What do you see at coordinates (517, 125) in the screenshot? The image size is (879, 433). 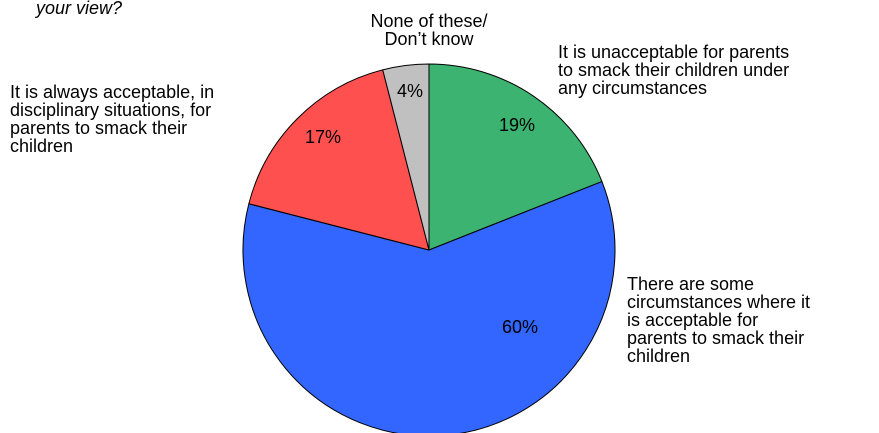 I see `percent-label-unacceptable: 19%` at bounding box center [517, 125].